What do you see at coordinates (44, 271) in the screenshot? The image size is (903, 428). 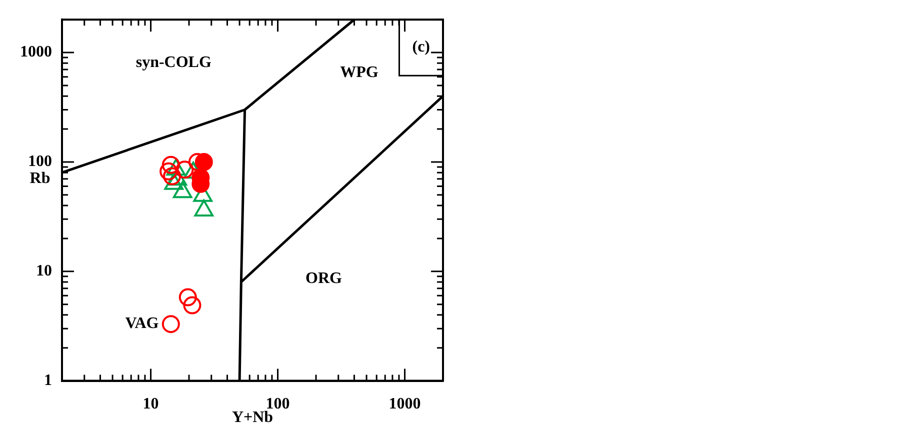 I see `y-tick-label: 10` at bounding box center [44, 271].